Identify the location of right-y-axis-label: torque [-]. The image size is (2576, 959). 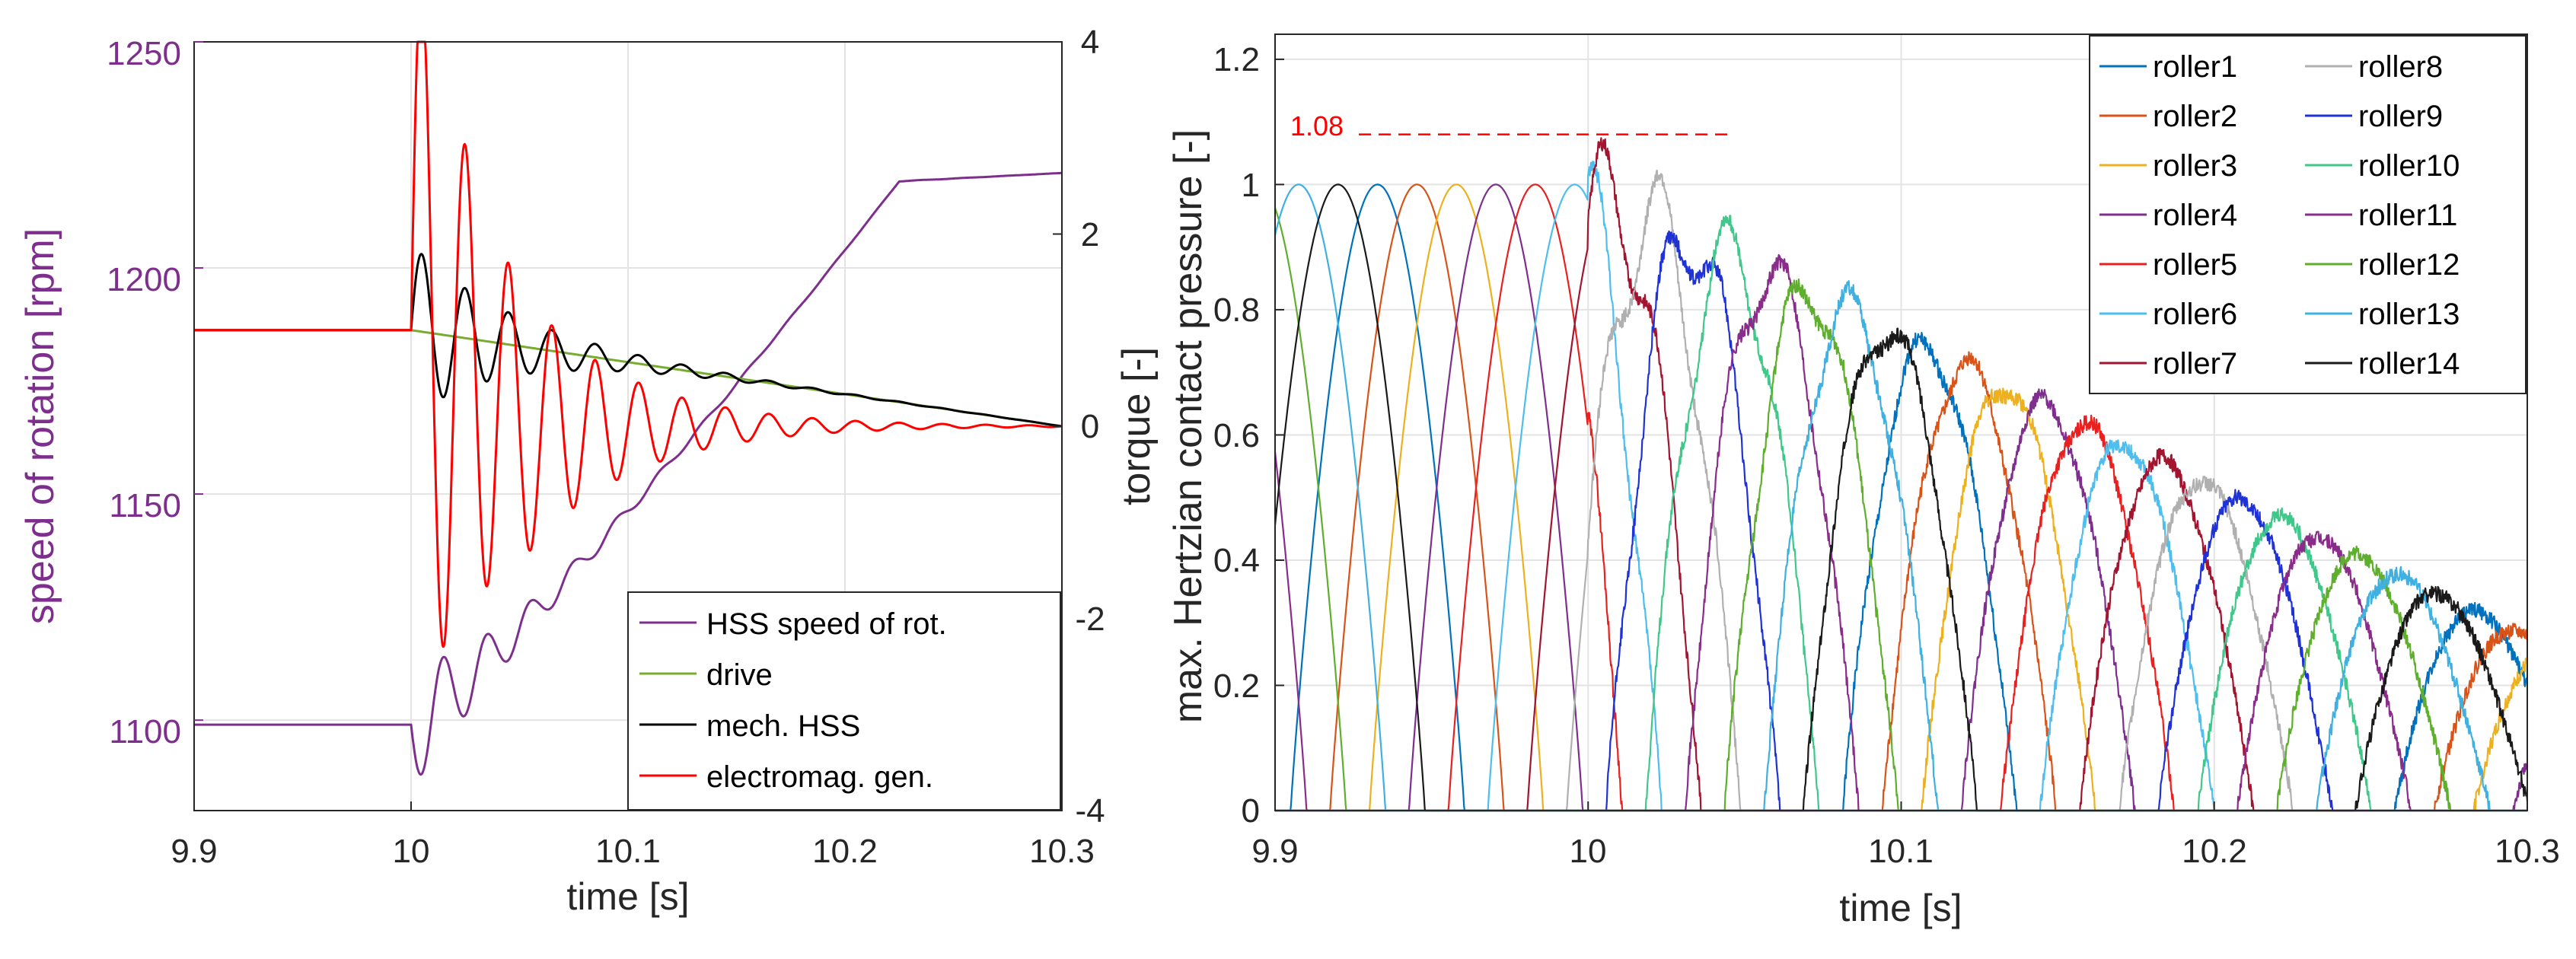
(1136, 426).